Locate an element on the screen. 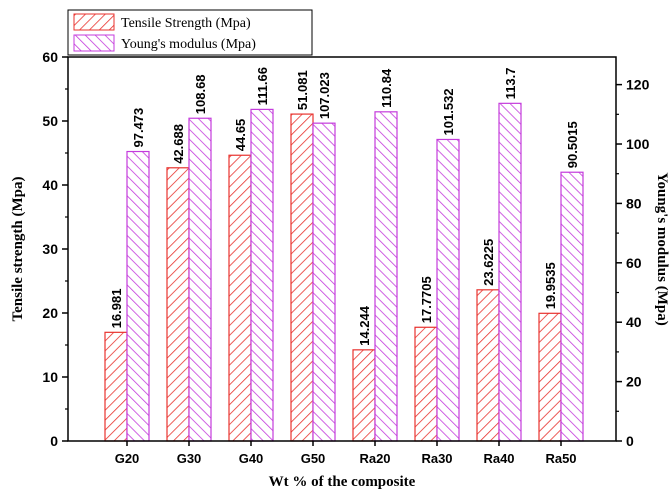 The image size is (670, 492). bar-youngs-ra30 is located at coordinates (448, 290).